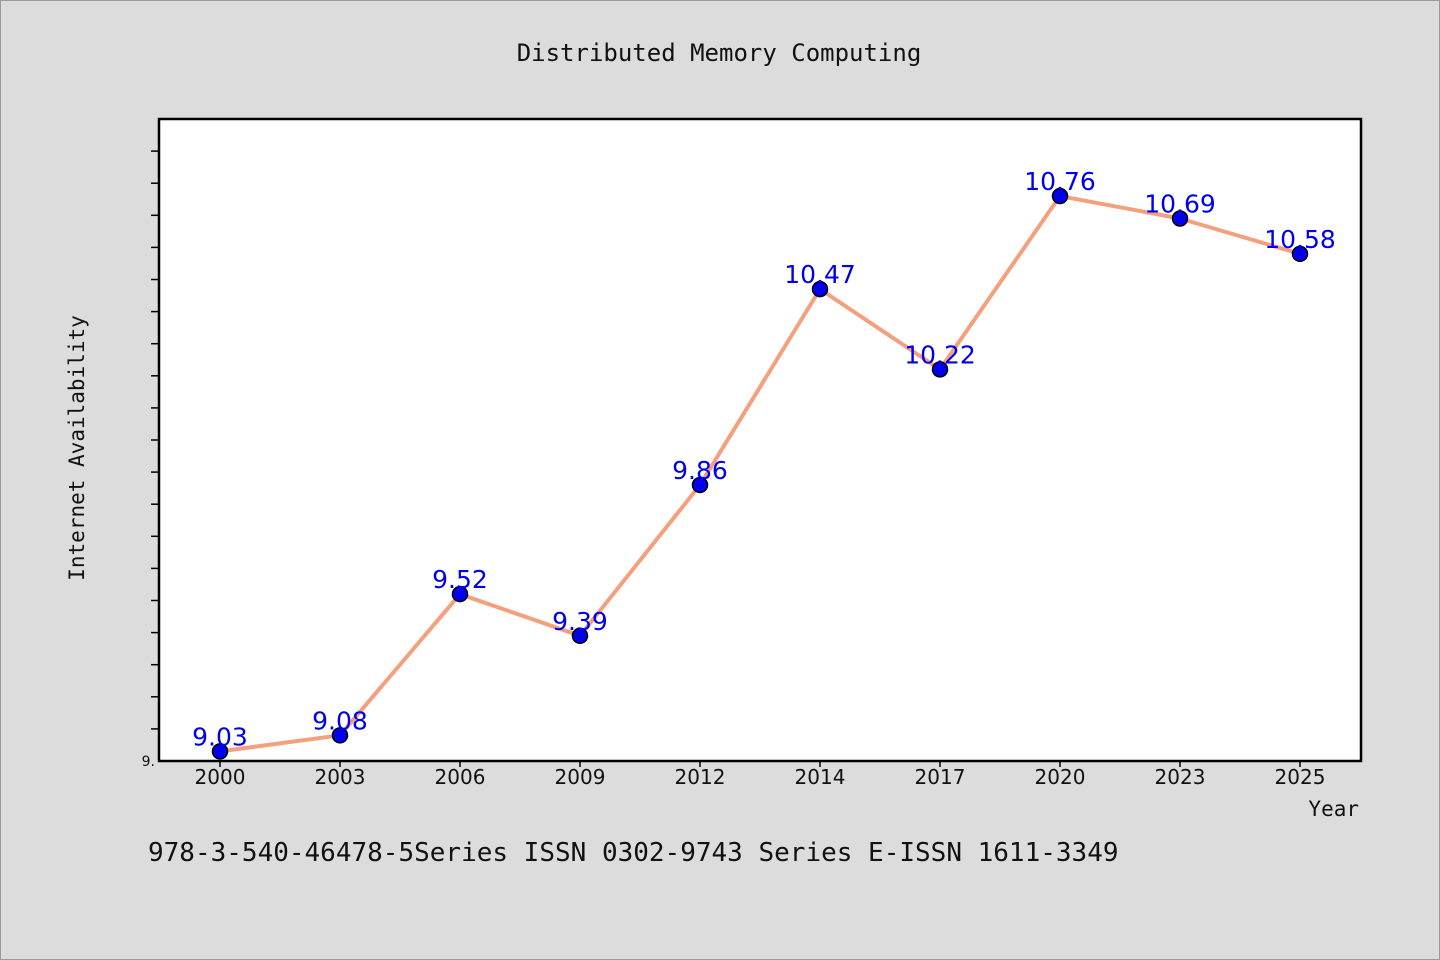 The image size is (1440, 960). I want to click on data-label: 9.03, so click(220, 736).